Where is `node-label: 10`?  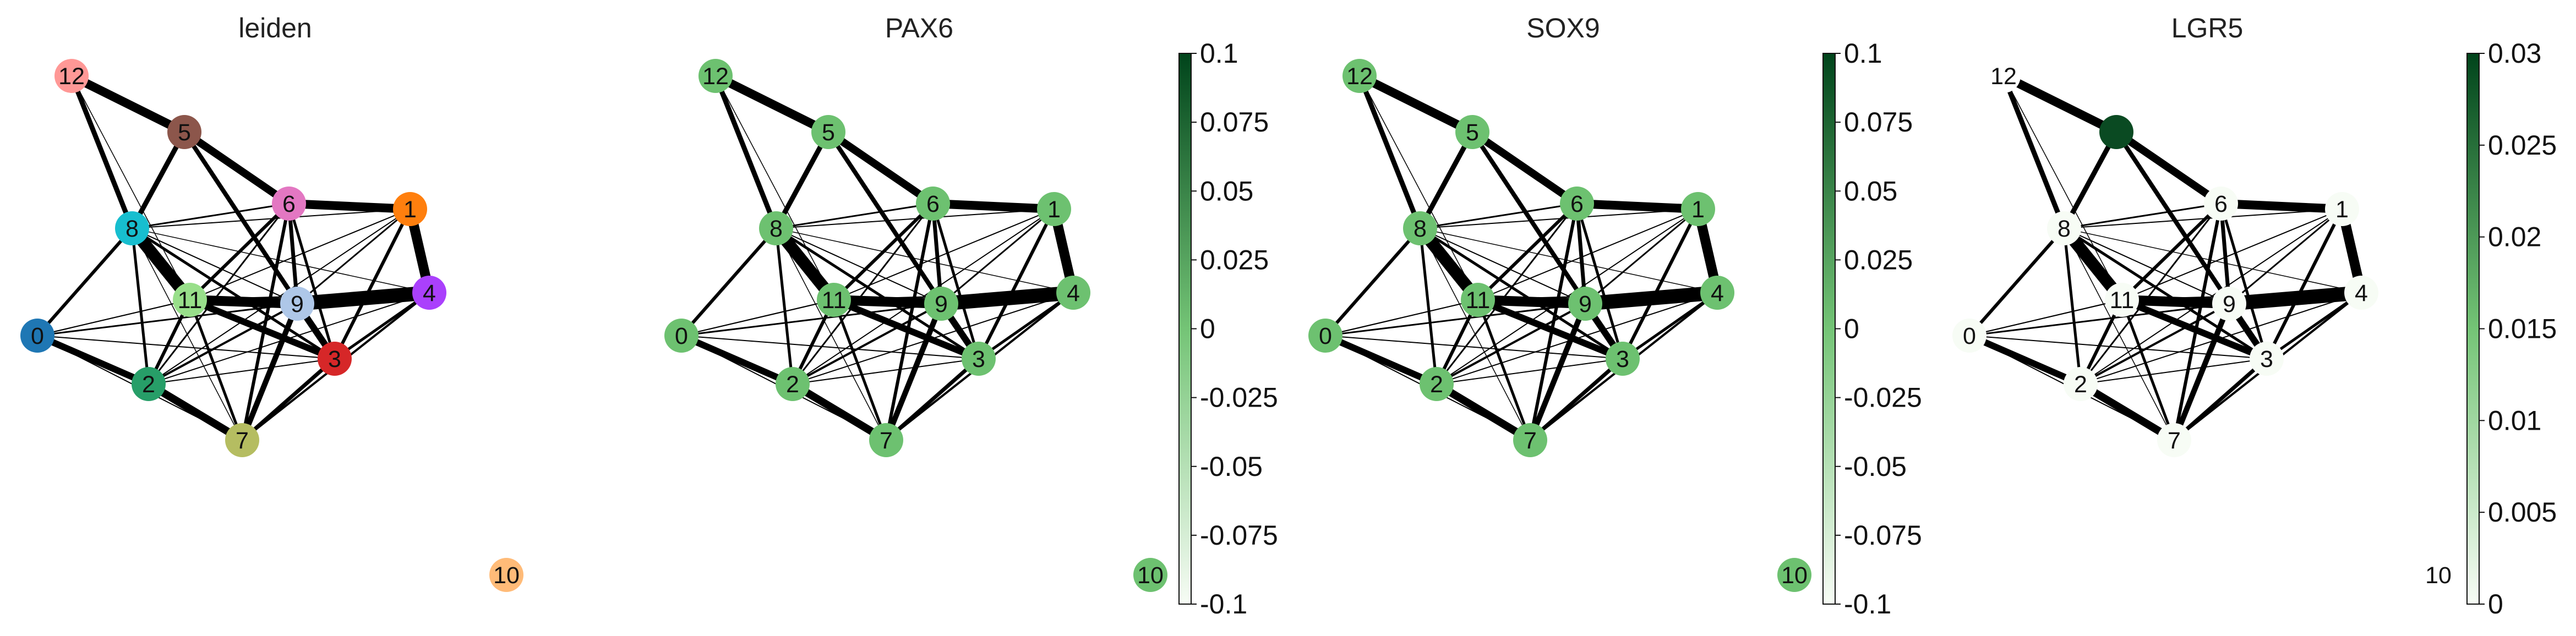
node-label: 10 is located at coordinates (2439, 575).